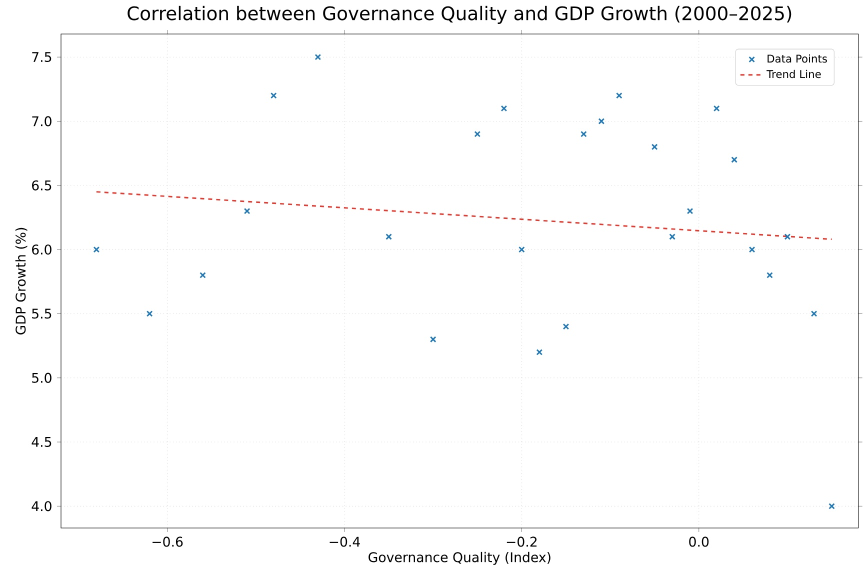 The width and height of the screenshot is (864, 571). Describe the element at coordinates (793, 74) in the screenshot. I see `legend-label: Trend Line` at that location.